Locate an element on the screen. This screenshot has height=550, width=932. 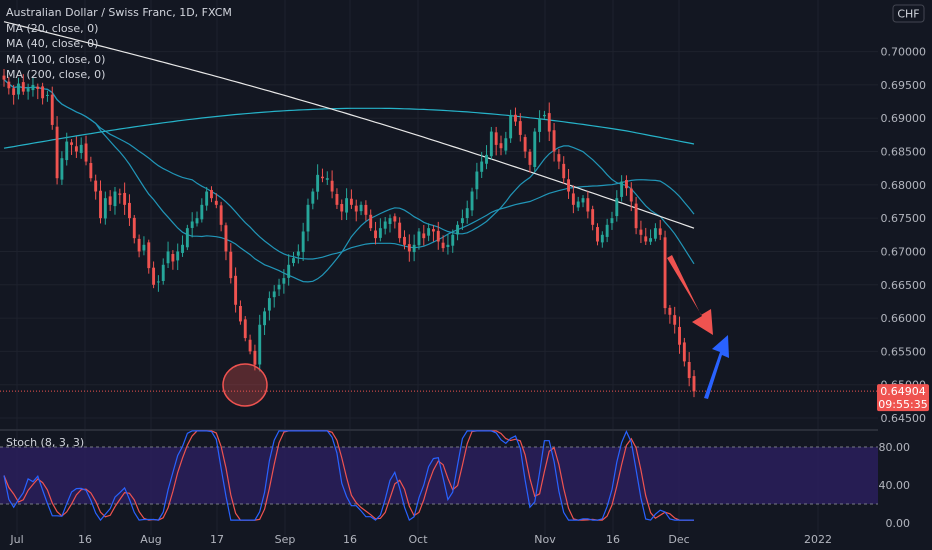
time-tick-label: Nov is located at coordinates (545, 539).